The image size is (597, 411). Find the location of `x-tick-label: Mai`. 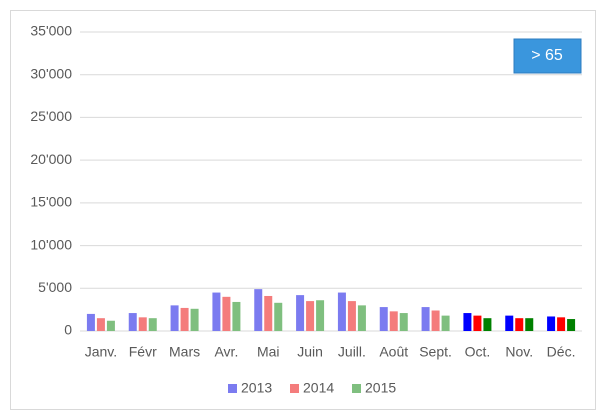

x-tick-label: Mai is located at coordinates (268, 352).